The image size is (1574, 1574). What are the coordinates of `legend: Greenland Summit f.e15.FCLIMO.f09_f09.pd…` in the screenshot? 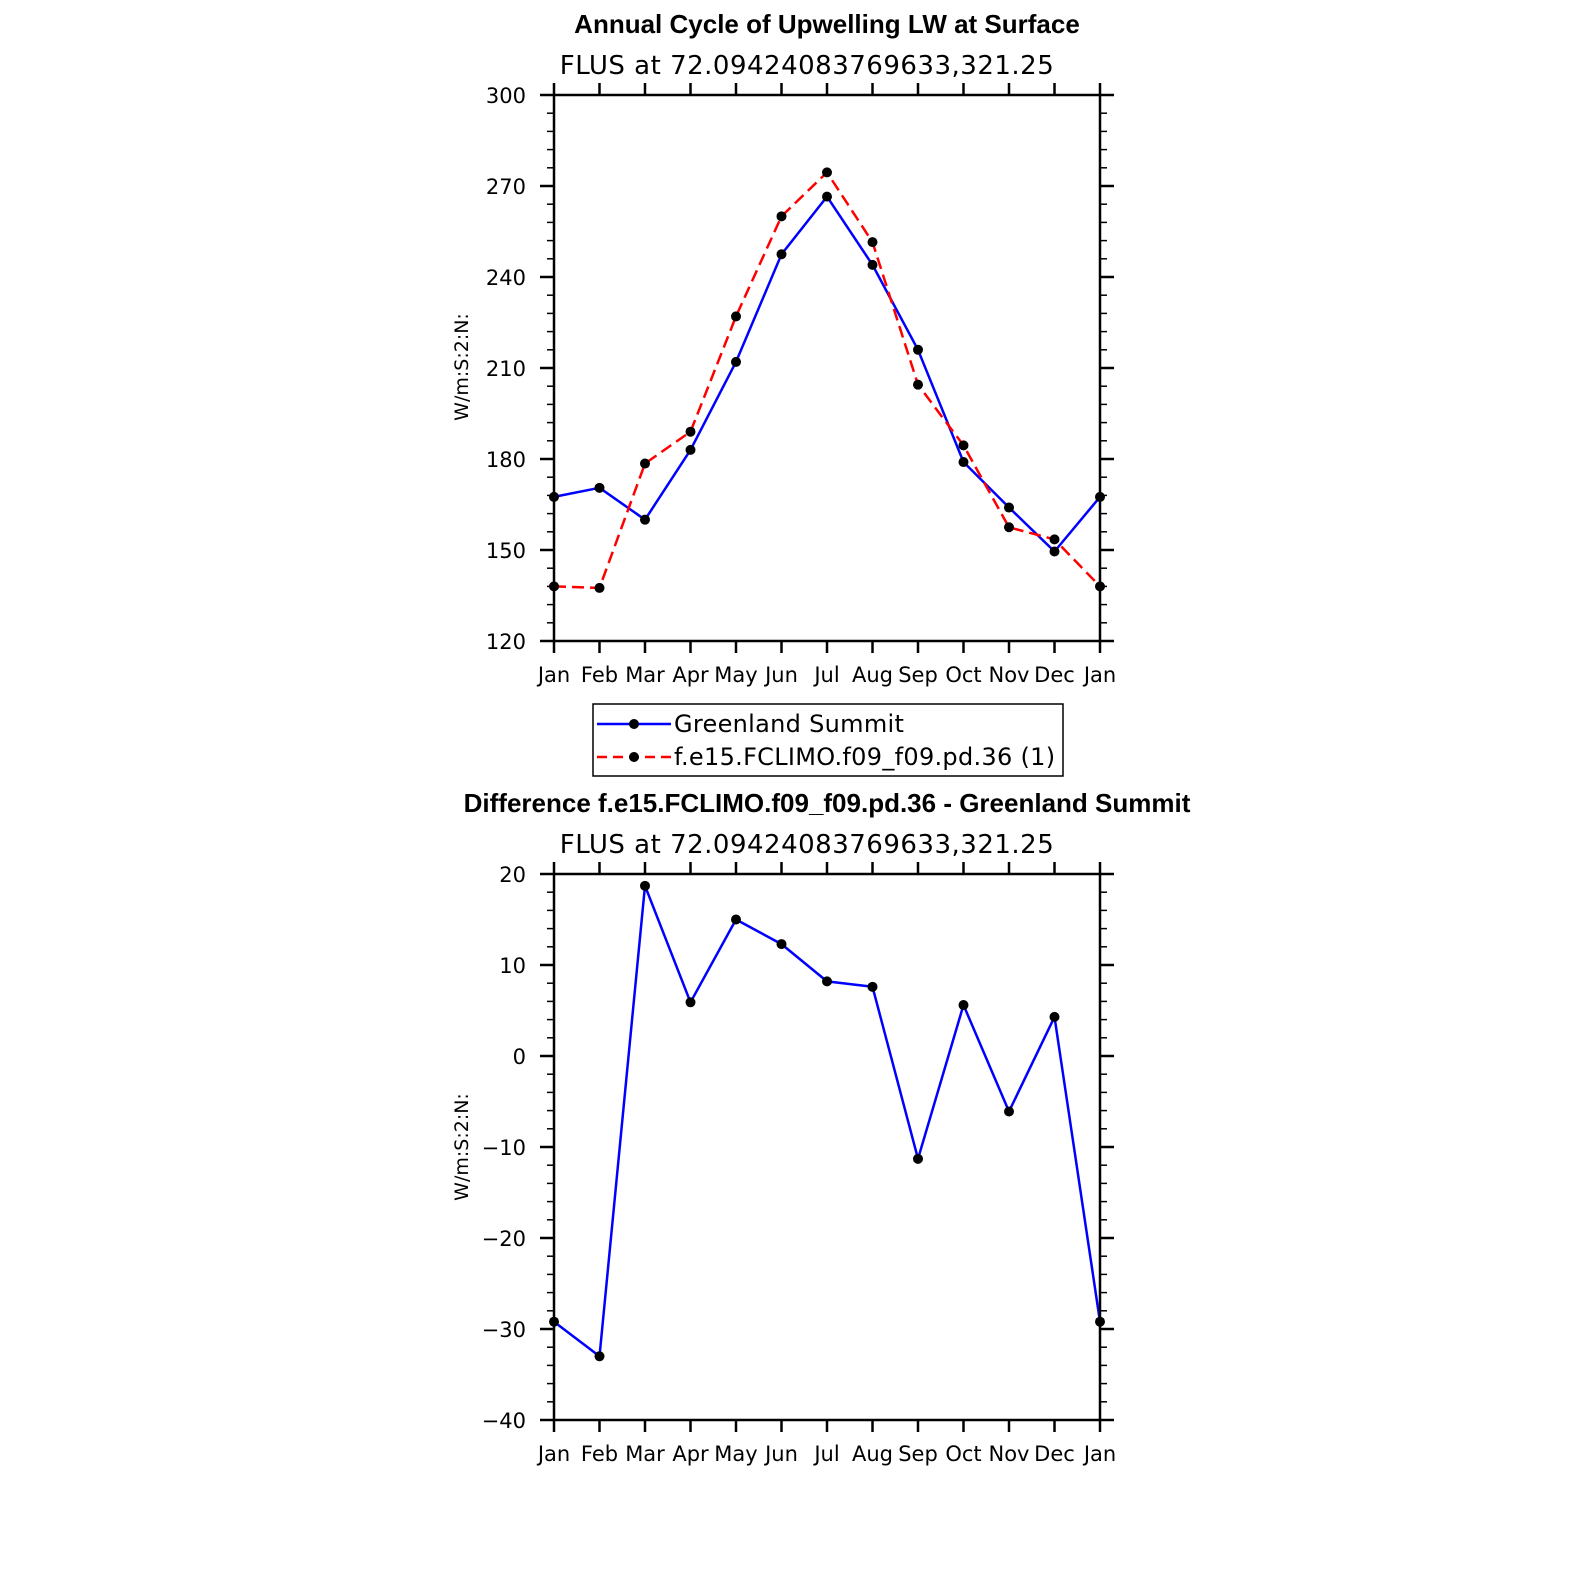 It's located at (828, 740).